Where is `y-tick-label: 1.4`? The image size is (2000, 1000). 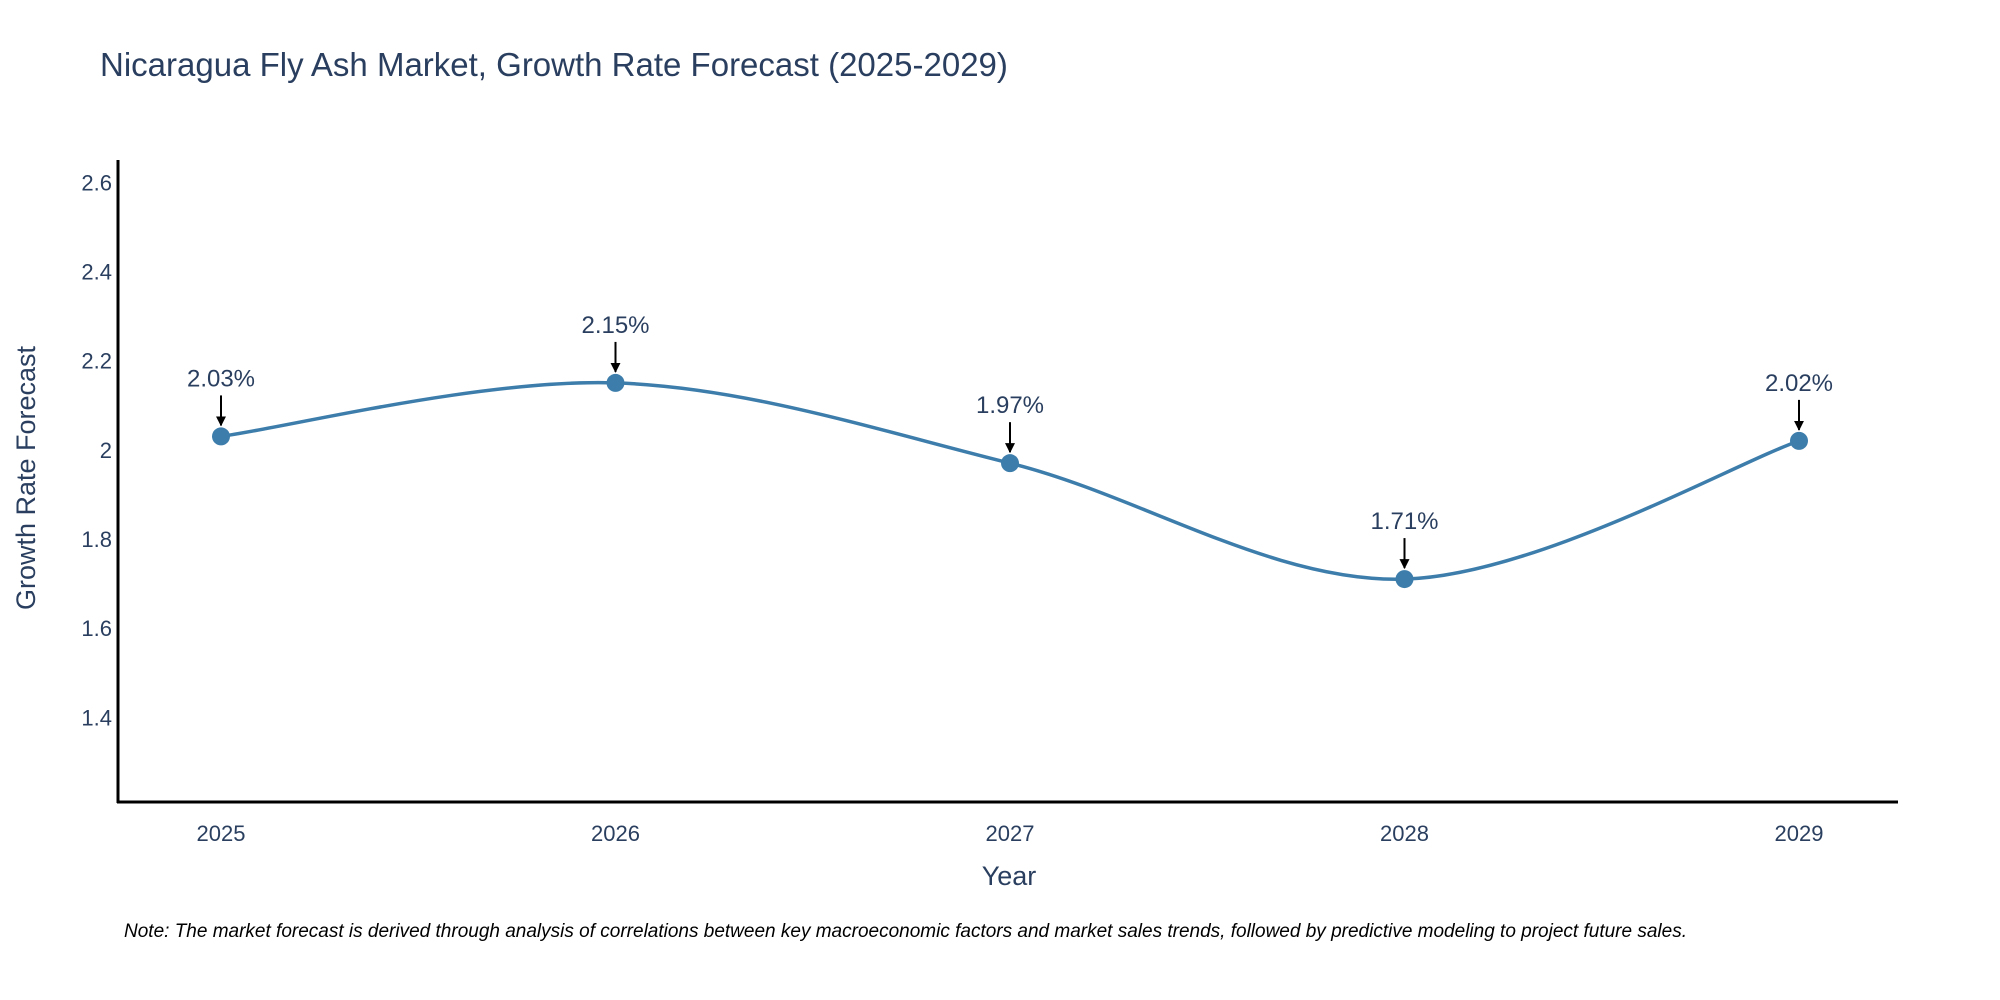 y-tick-label: 1.4 is located at coordinates (96, 717).